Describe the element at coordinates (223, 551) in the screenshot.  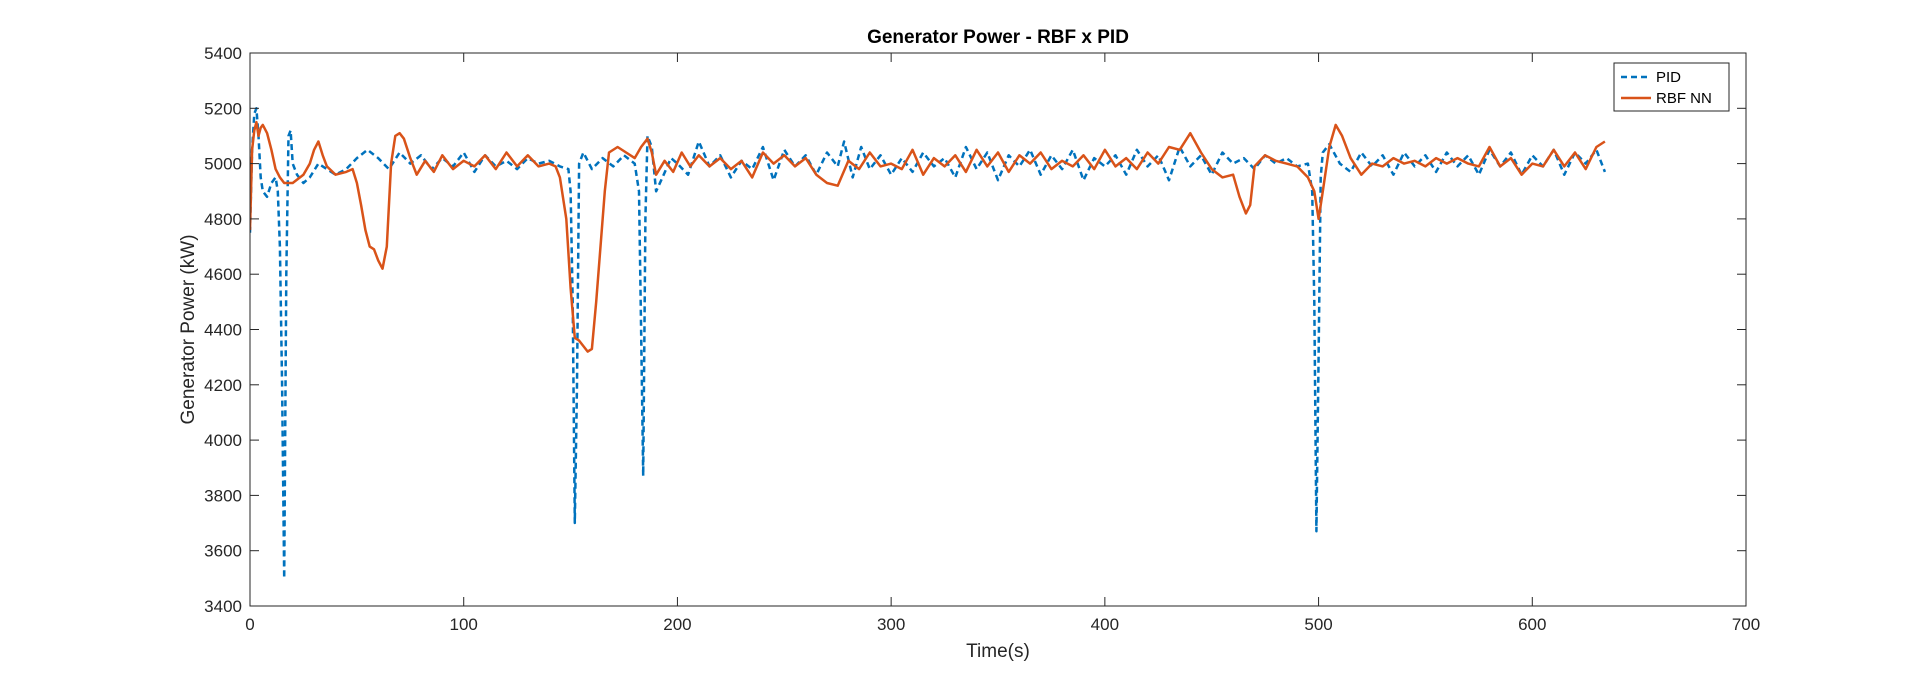
I see `y-tick-label: 3600` at that location.